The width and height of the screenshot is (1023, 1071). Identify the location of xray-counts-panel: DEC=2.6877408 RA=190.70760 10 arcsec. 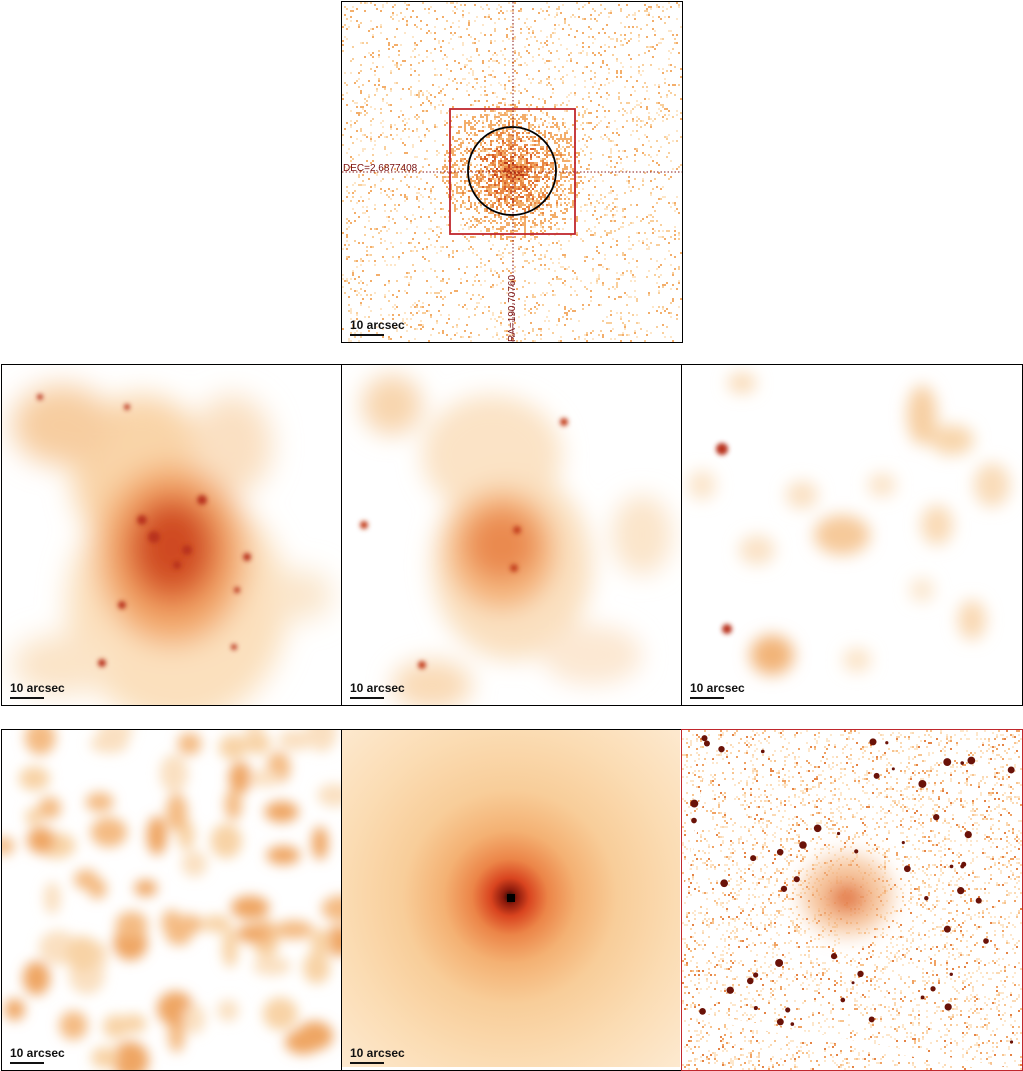
(512, 172).